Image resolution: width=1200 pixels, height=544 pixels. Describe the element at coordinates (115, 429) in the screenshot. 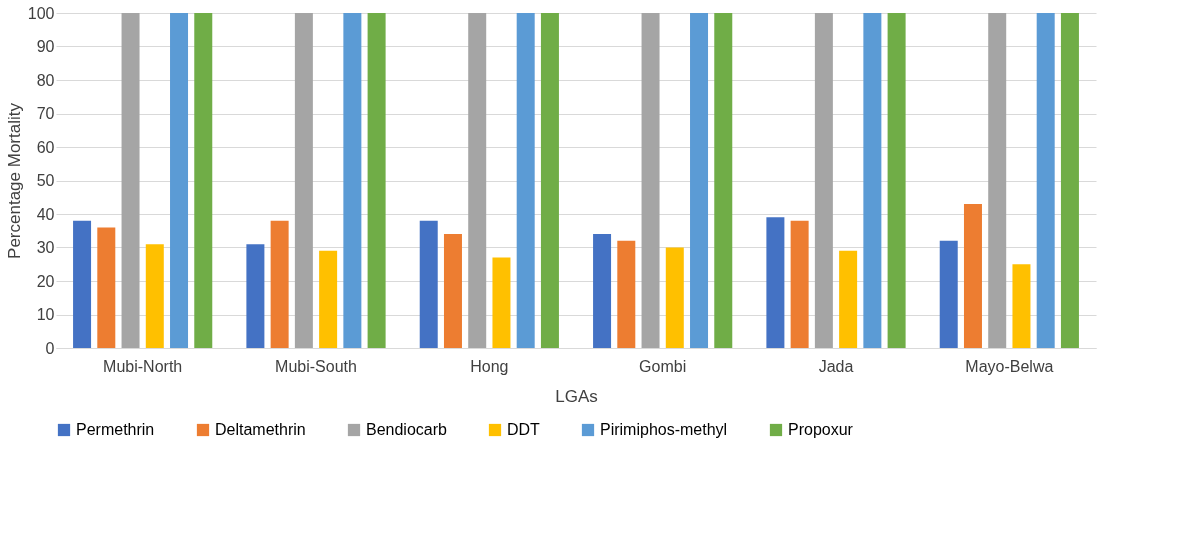

I see `legend-label: Permethrin` at that location.